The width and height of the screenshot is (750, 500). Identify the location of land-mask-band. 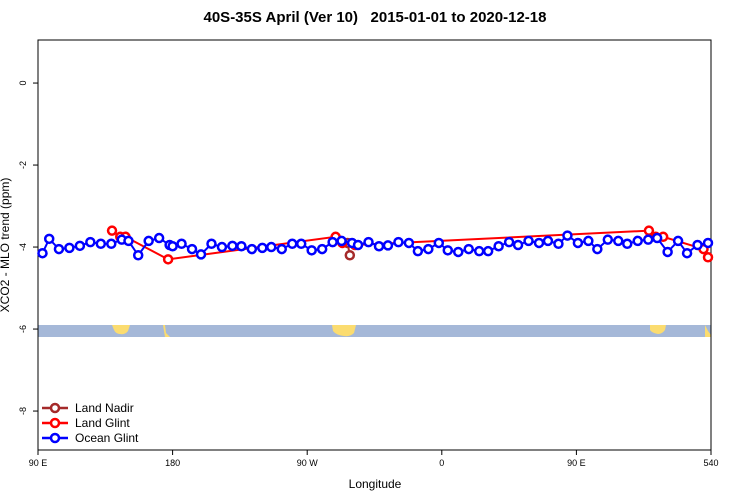
(374, 331).